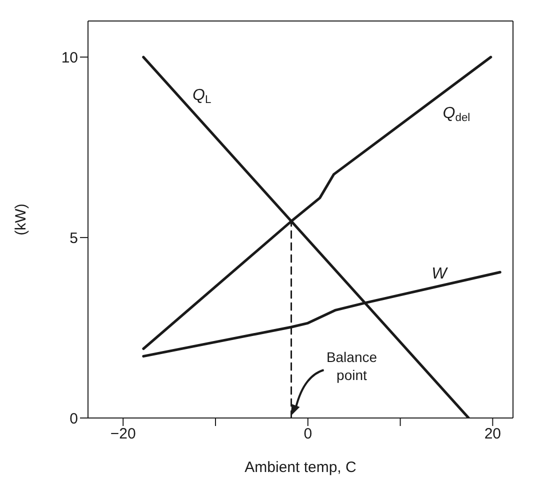 The height and width of the screenshot is (487, 540). Describe the element at coordinates (69, 57) in the screenshot. I see `y-tick-label: 10` at that location.